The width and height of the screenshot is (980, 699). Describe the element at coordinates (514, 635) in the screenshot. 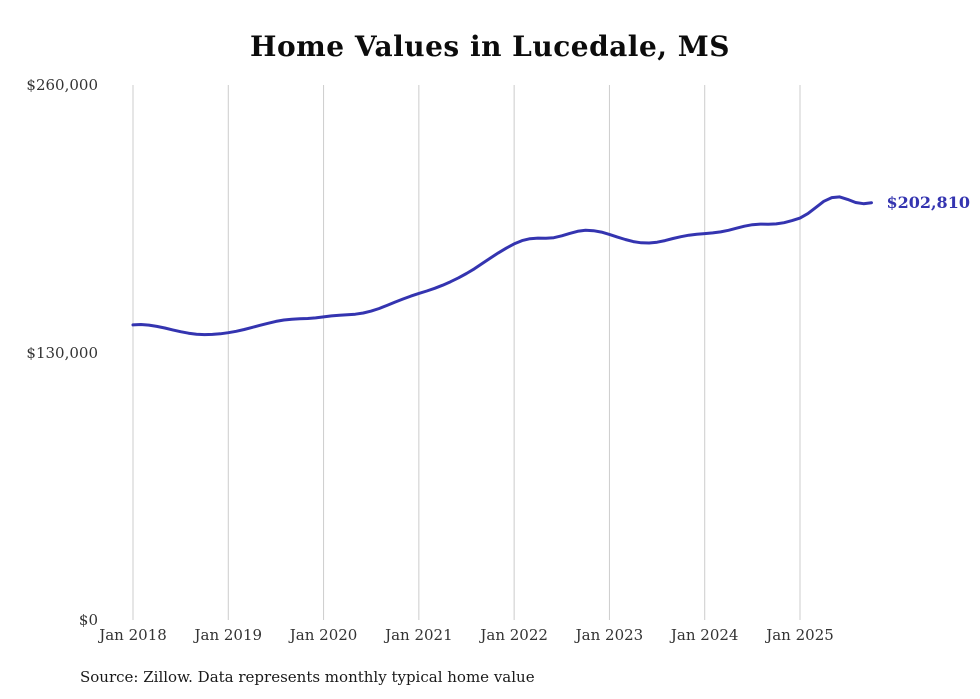

I see `x-axis-tick-label: Jan 2022` at that location.